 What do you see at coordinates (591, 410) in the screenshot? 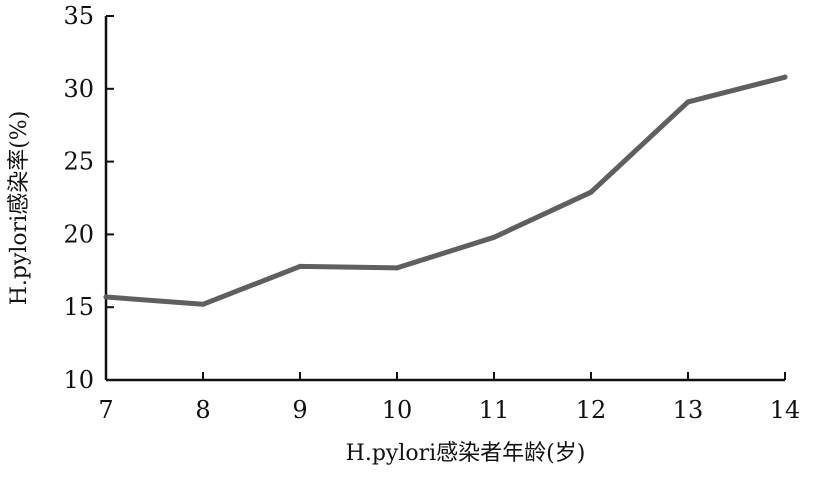
I see `x-tick-label: 12` at bounding box center [591, 410].